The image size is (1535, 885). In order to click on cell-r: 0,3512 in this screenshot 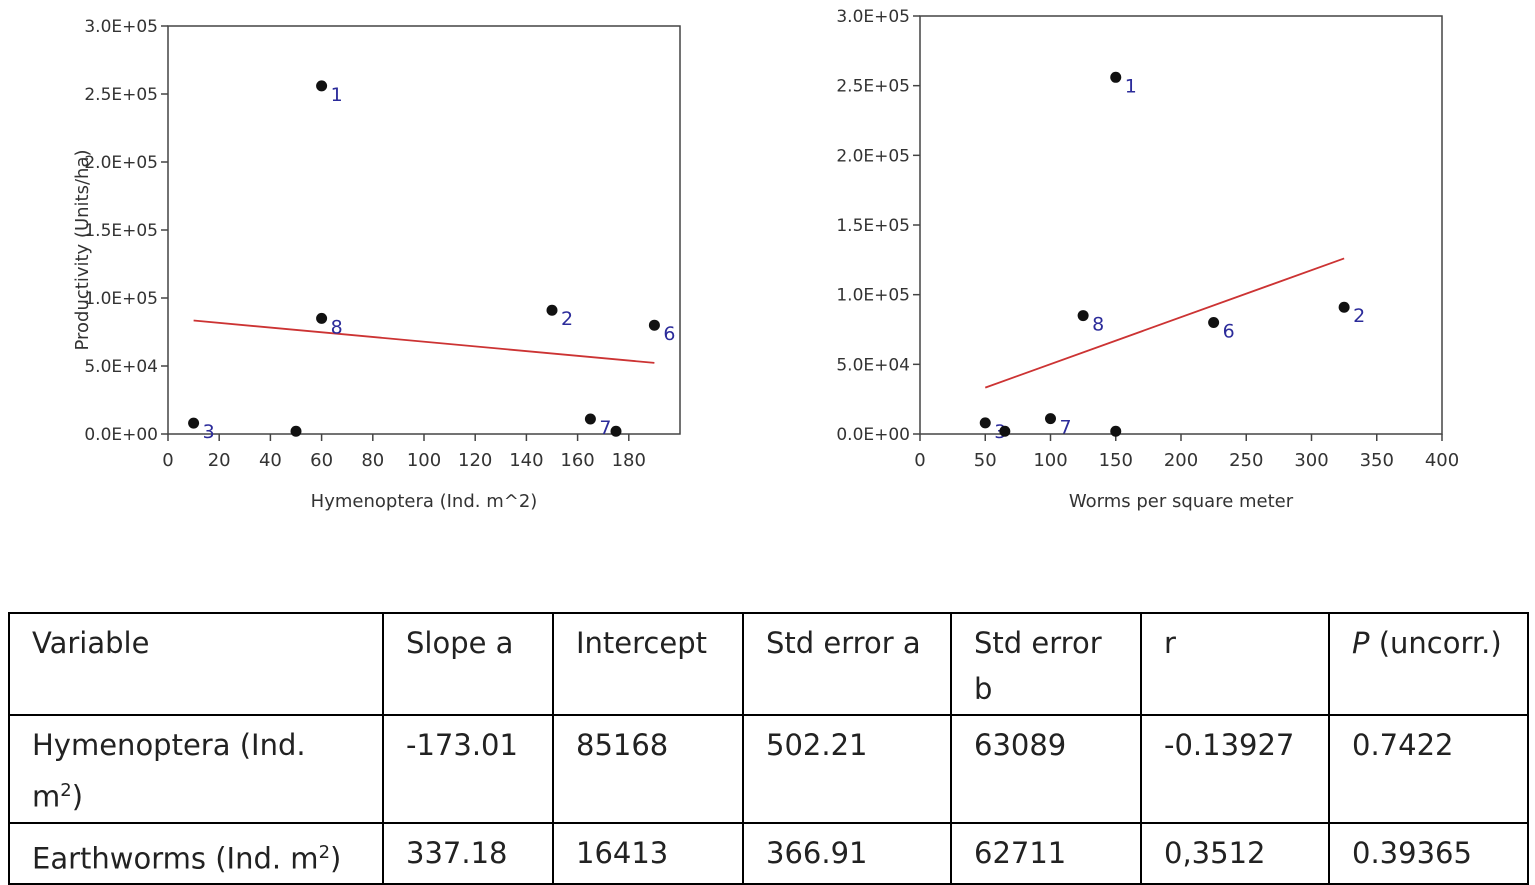, I will do `click(1235, 853)`.